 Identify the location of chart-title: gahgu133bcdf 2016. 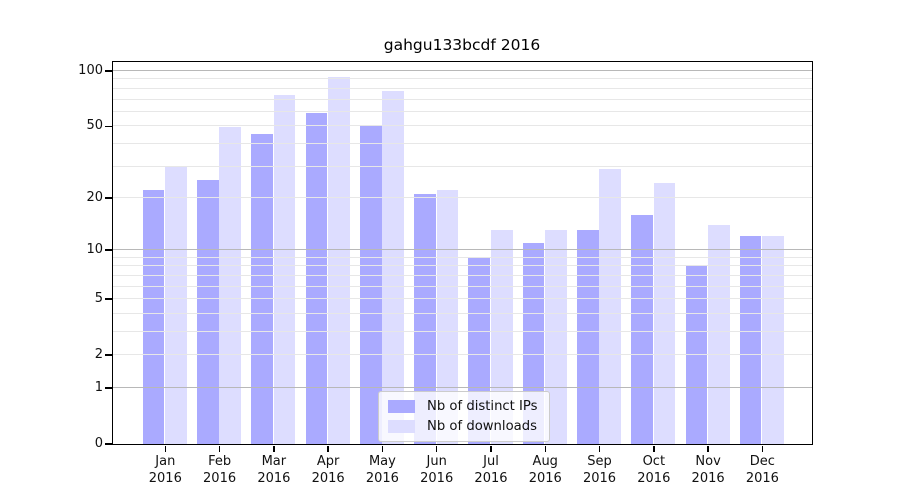
(462, 45).